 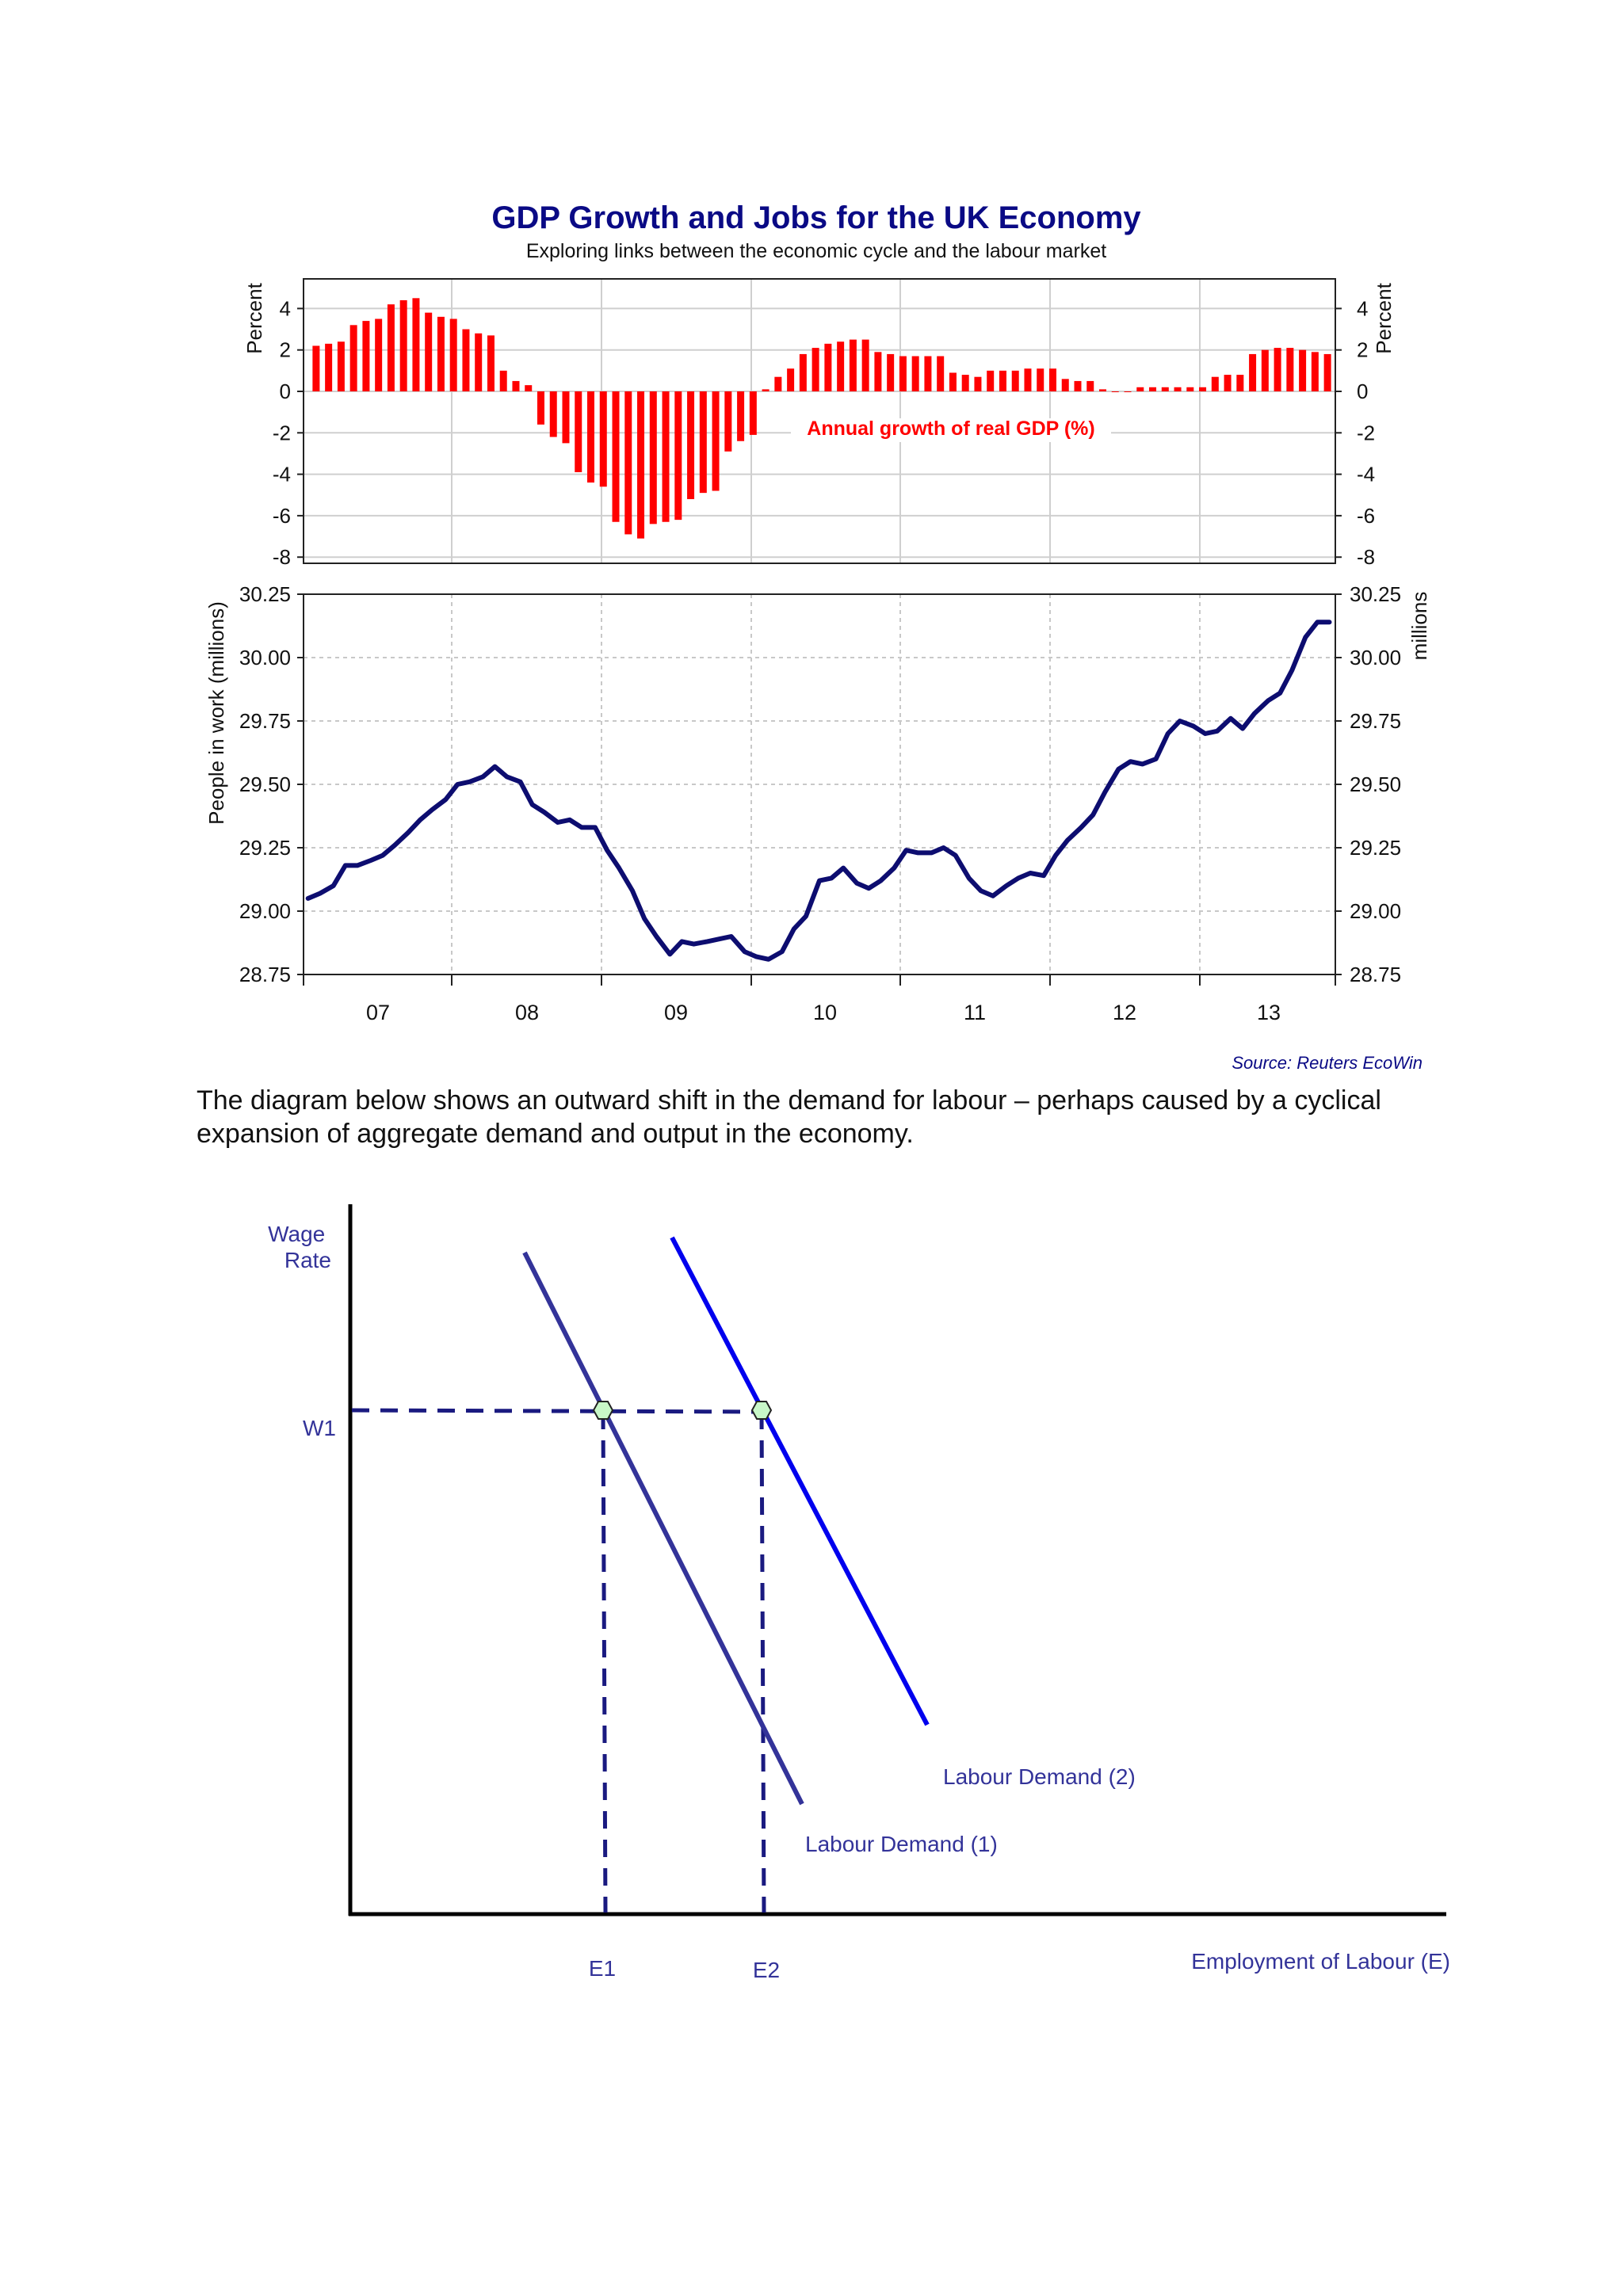 I want to click on employment-x-tick-label: 07, so click(x=378, y=1012).